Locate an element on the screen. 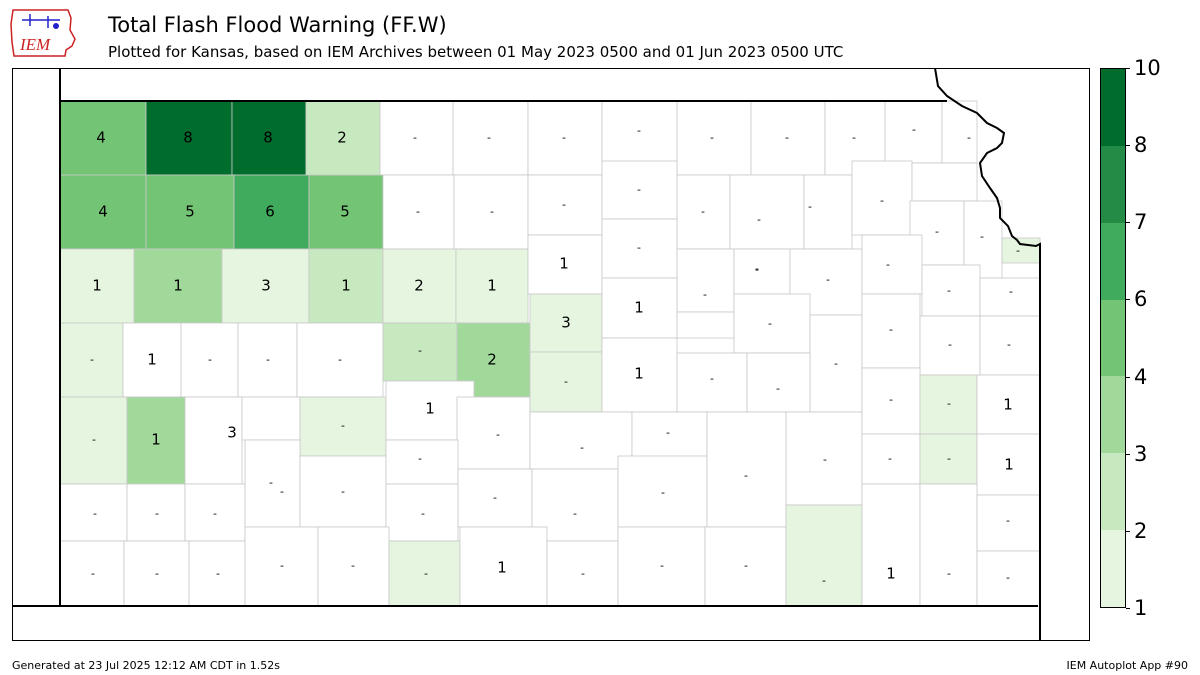  colorbar-tick-label: 4 is located at coordinates (1141, 376).